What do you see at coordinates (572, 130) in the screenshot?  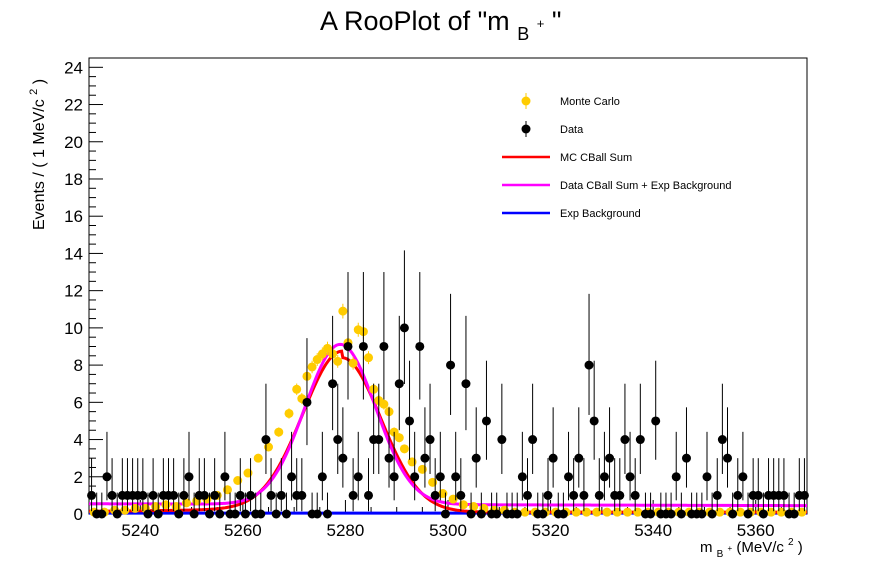 I see `legend-label-data: Data` at bounding box center [572, 130].